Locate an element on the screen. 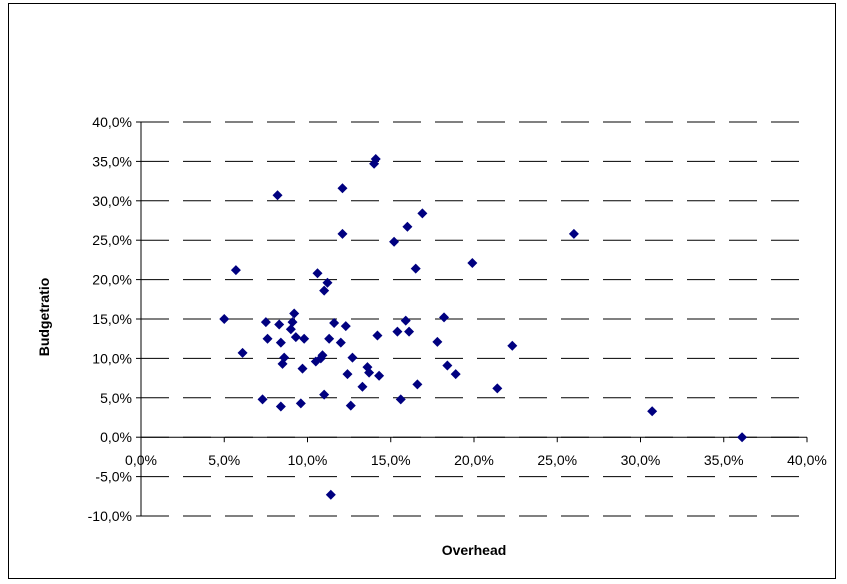  x-tick-label: 30,0% is located at coordinates (641, 460).